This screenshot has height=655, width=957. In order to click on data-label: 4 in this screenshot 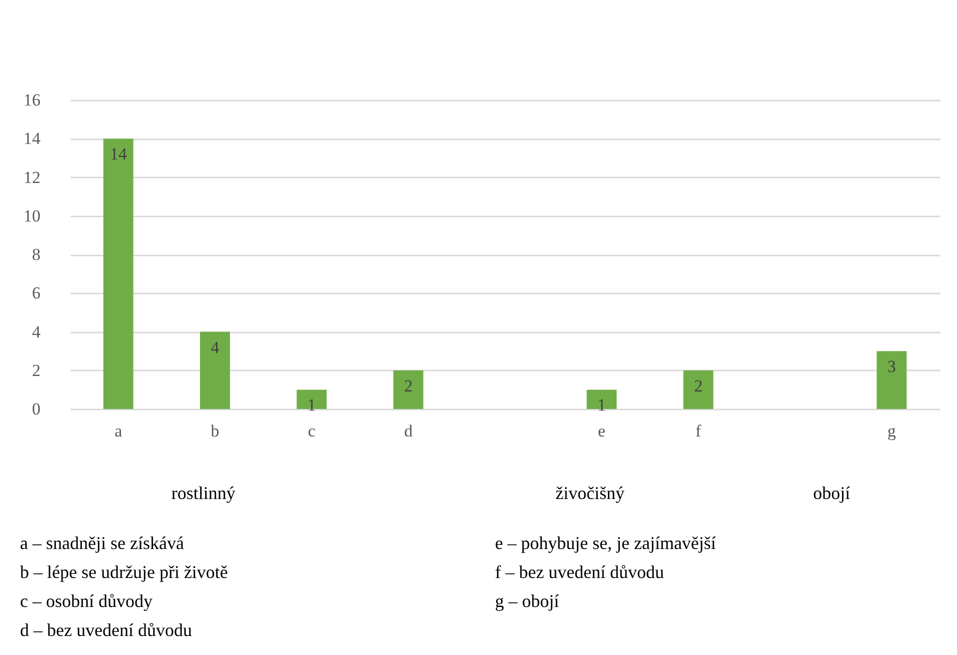, I will do `click(215, 347)`.